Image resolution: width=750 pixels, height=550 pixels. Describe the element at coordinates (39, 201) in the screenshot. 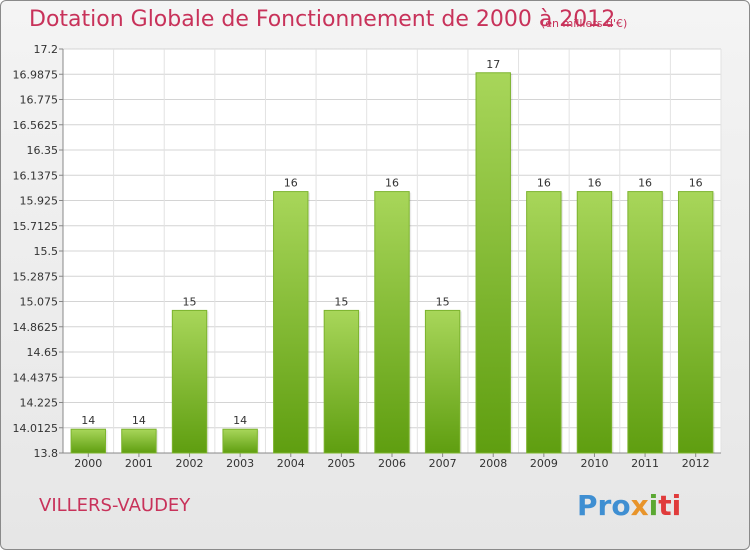

I see `y-tick-label: 15.925` at that location.